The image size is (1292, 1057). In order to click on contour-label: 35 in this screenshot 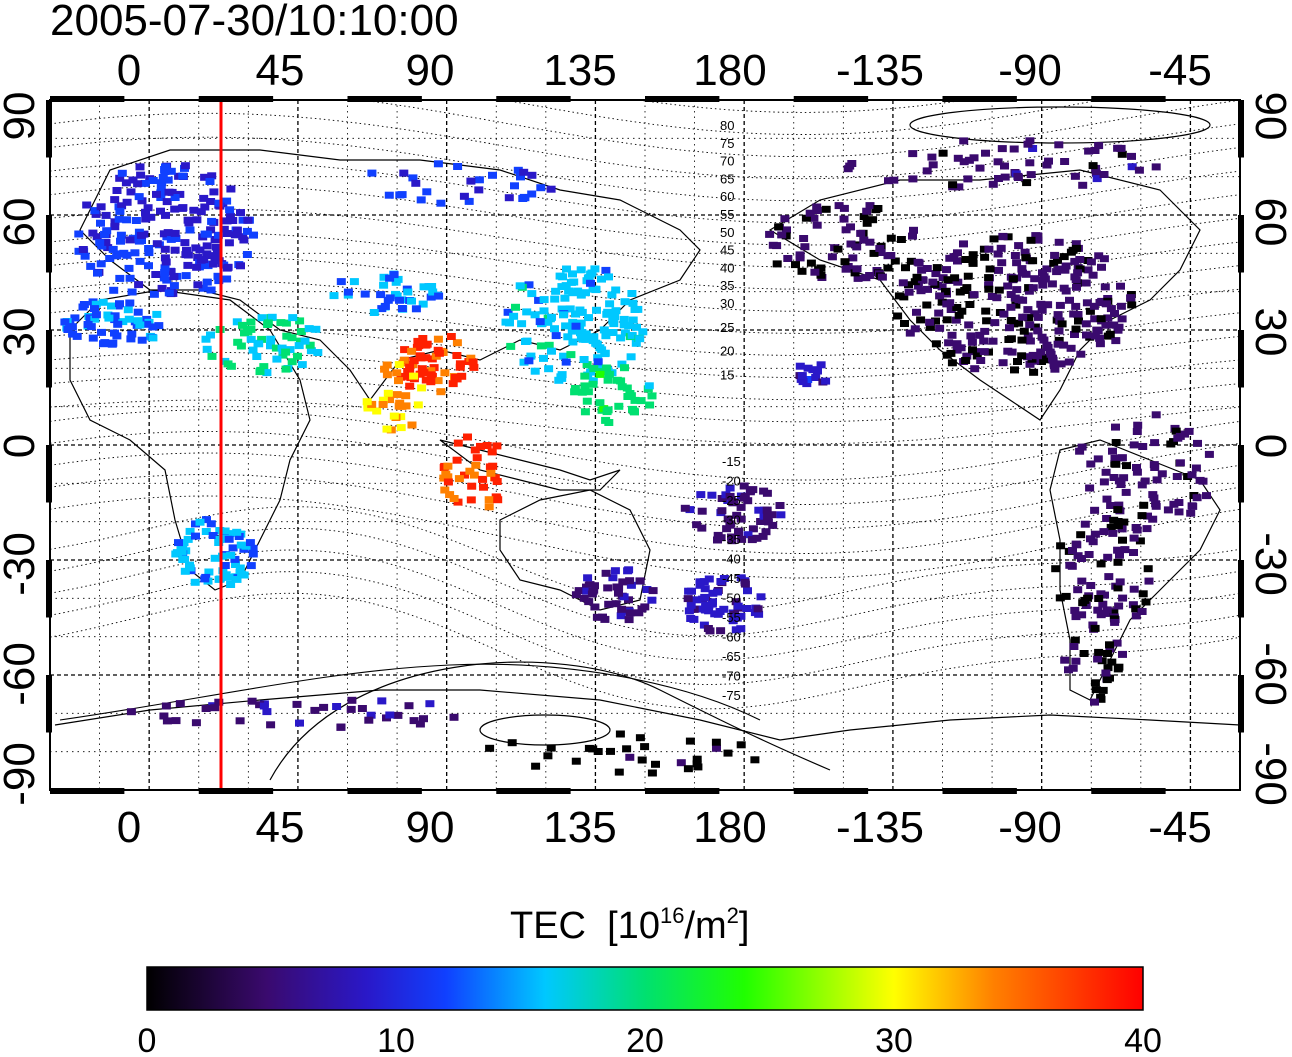, I will do `click(727, 285)`.